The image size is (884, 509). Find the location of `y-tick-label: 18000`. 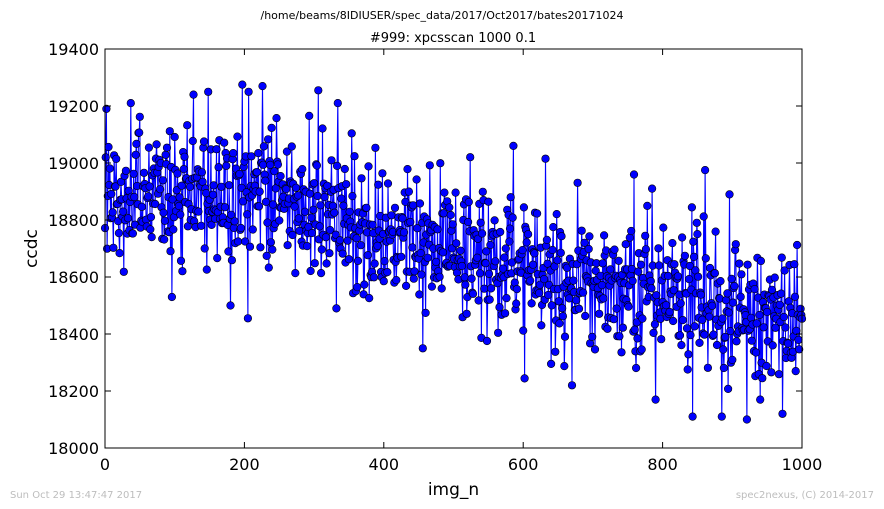

y-tick-label: 18000 is located at coordinates (73, 448).